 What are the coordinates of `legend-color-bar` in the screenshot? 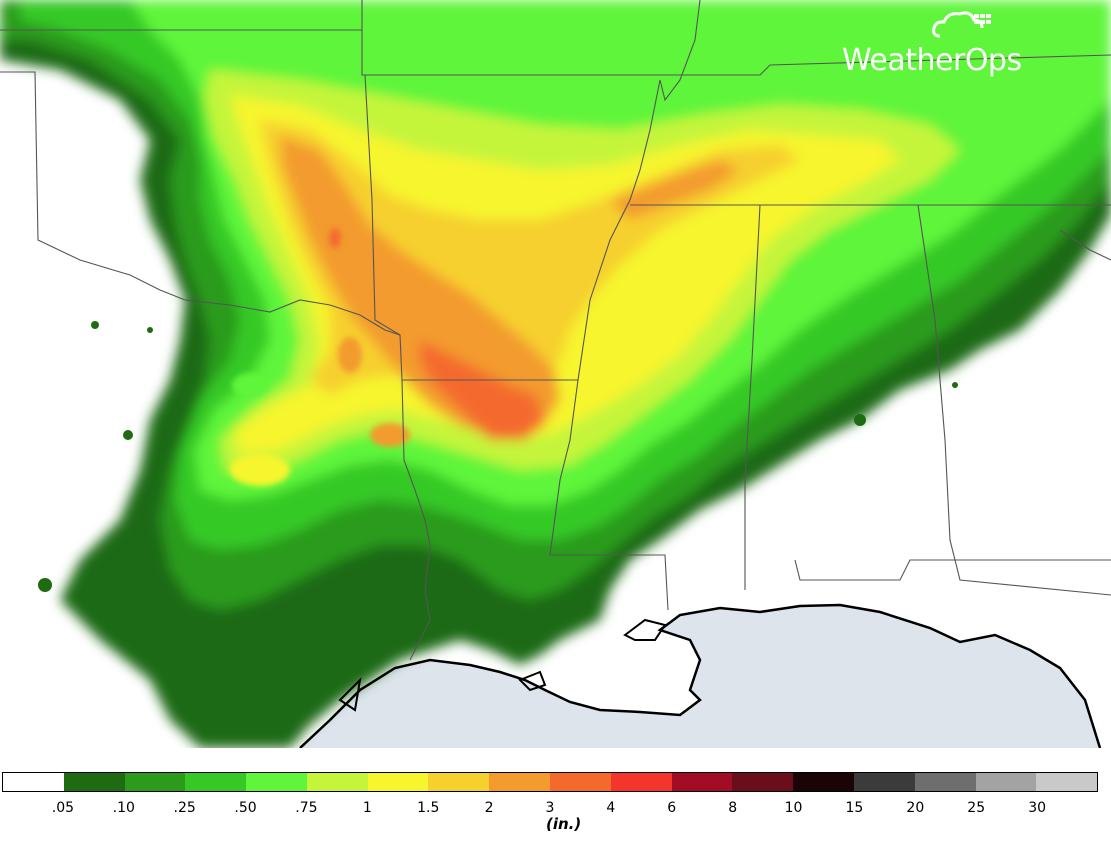 It's located at (550, 782).